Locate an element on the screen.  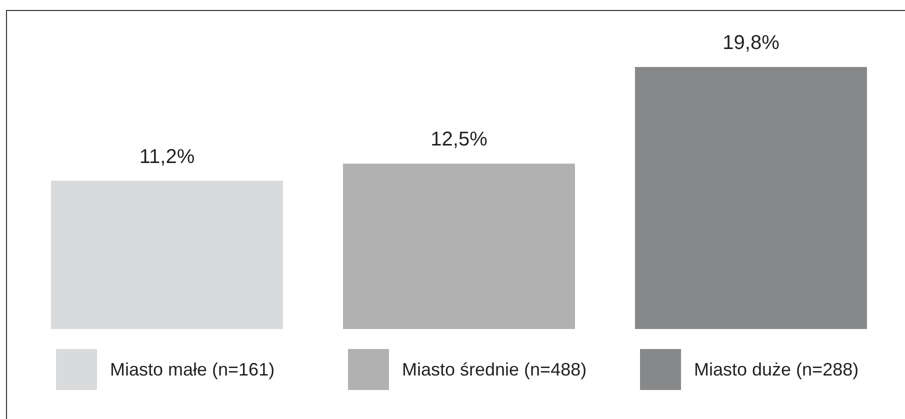
legend-label: Miasto duże (n=288) is located at coordinates (776, 370).